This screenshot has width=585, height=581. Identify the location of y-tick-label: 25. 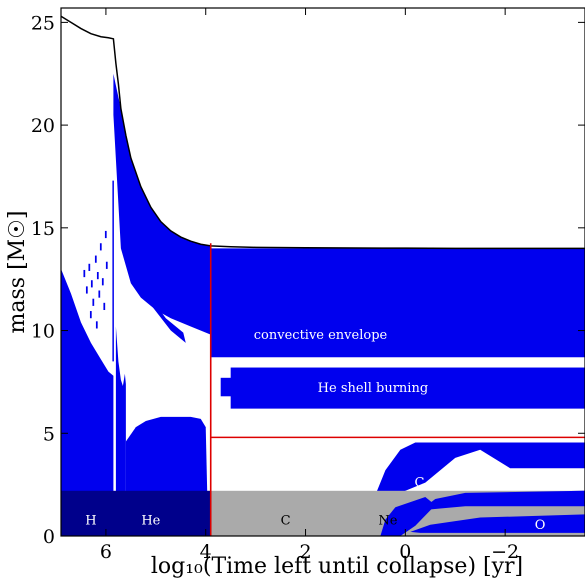
(43, 23).